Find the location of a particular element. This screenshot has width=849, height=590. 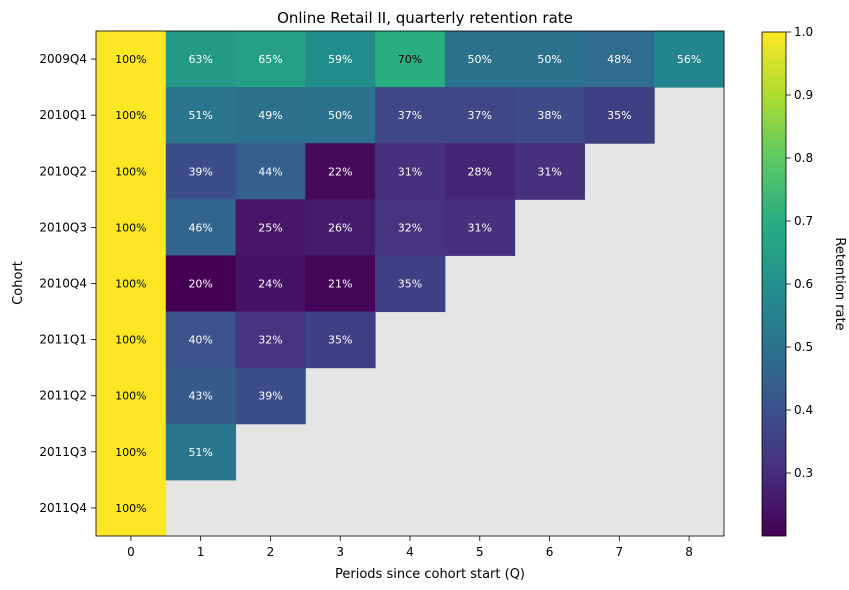

colorbar-gradient is located at coordinates (774, 284).